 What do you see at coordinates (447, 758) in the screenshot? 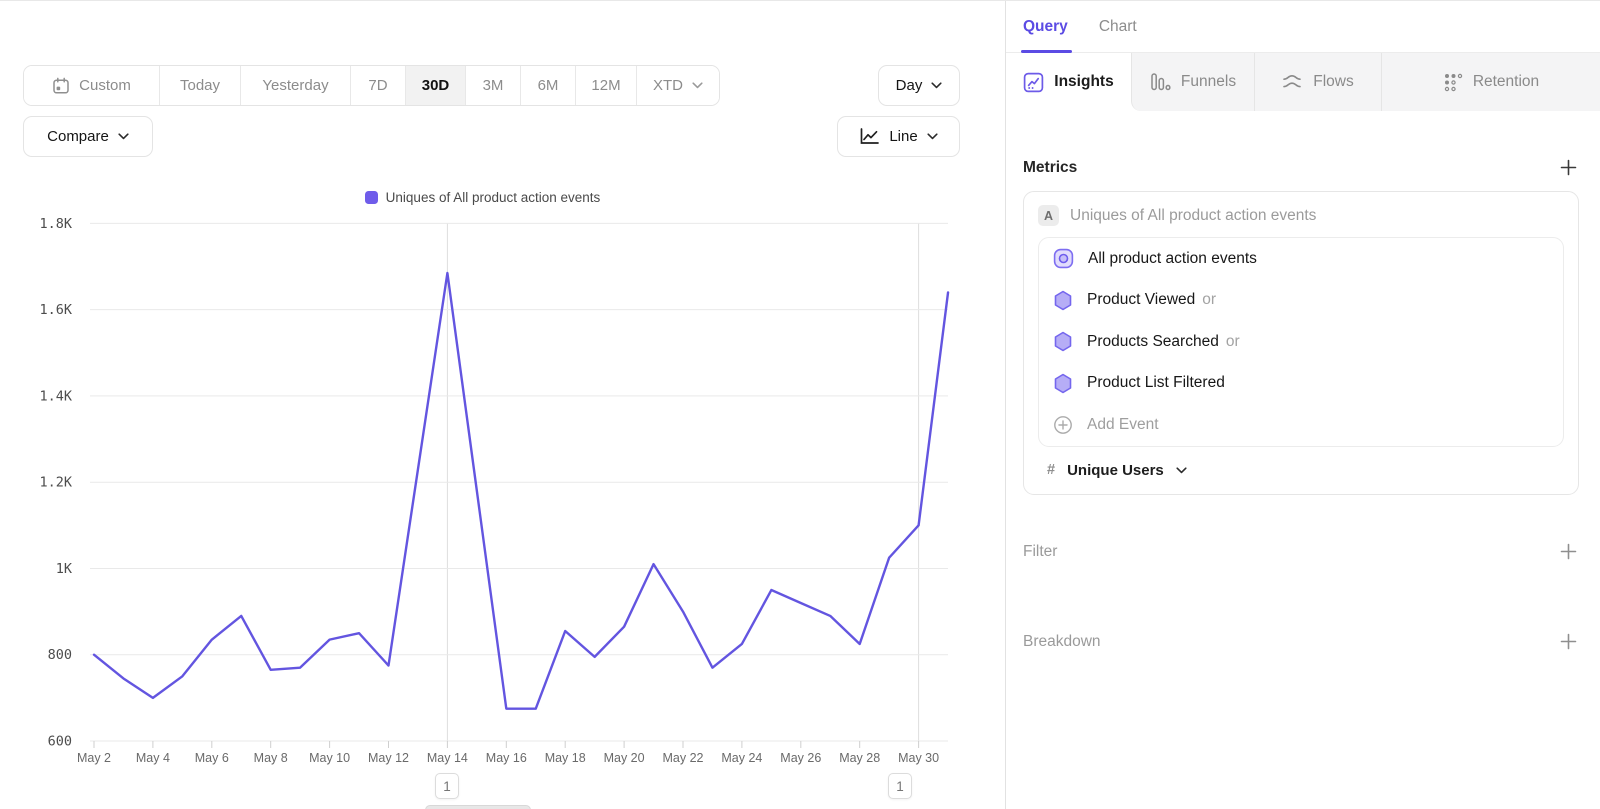
I see `svg-text: May 14` at bounding box center [447, 758].